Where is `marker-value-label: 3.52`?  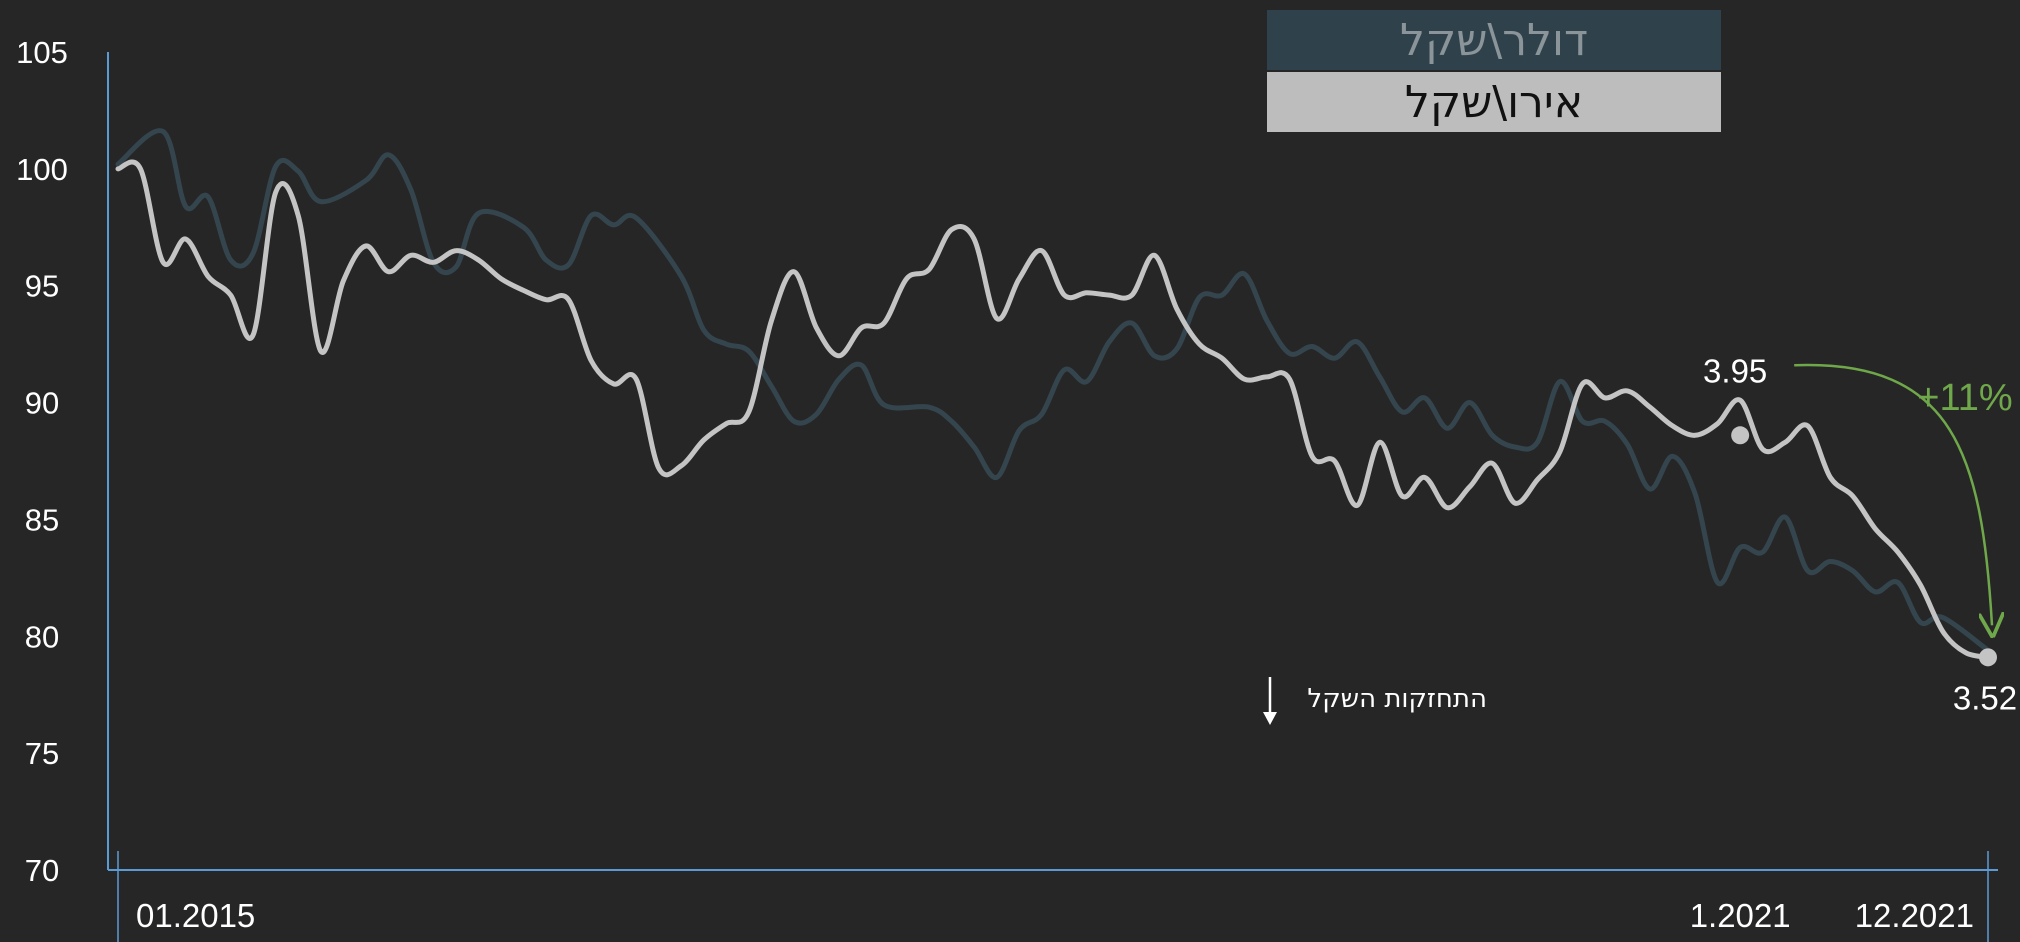 marker-value-label: 3.52 is located at coordinates (1985, 697).